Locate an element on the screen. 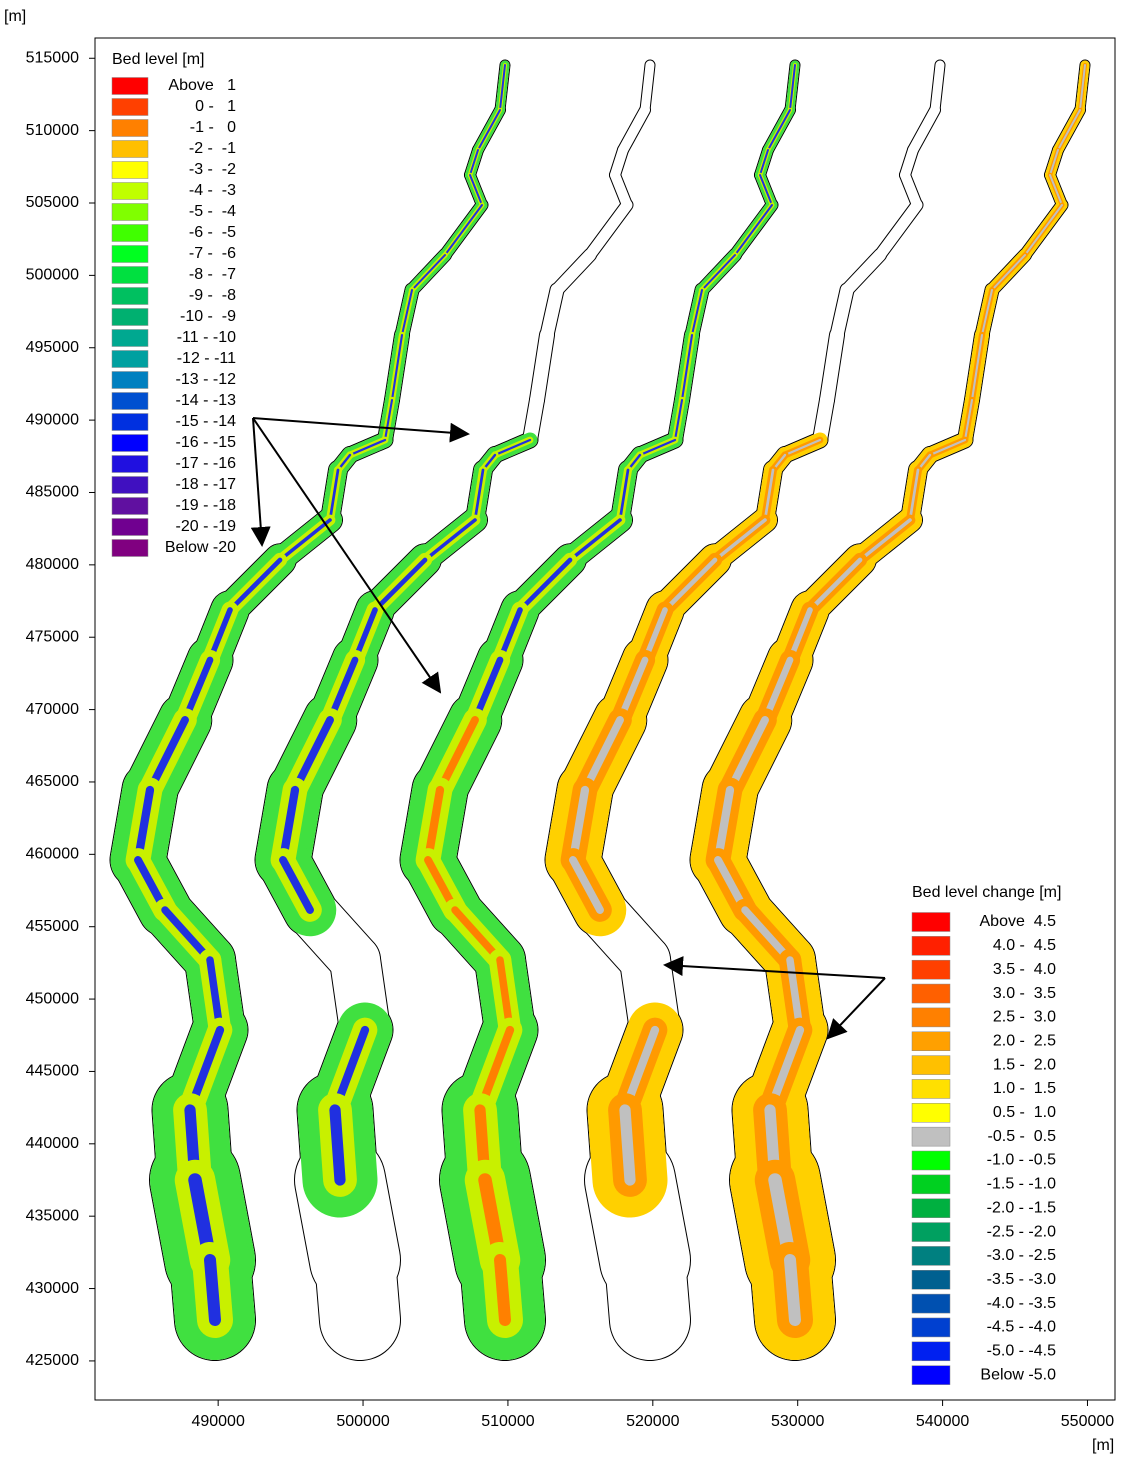  legend-label: -17 - -16 is located at coordinates (206, 463).